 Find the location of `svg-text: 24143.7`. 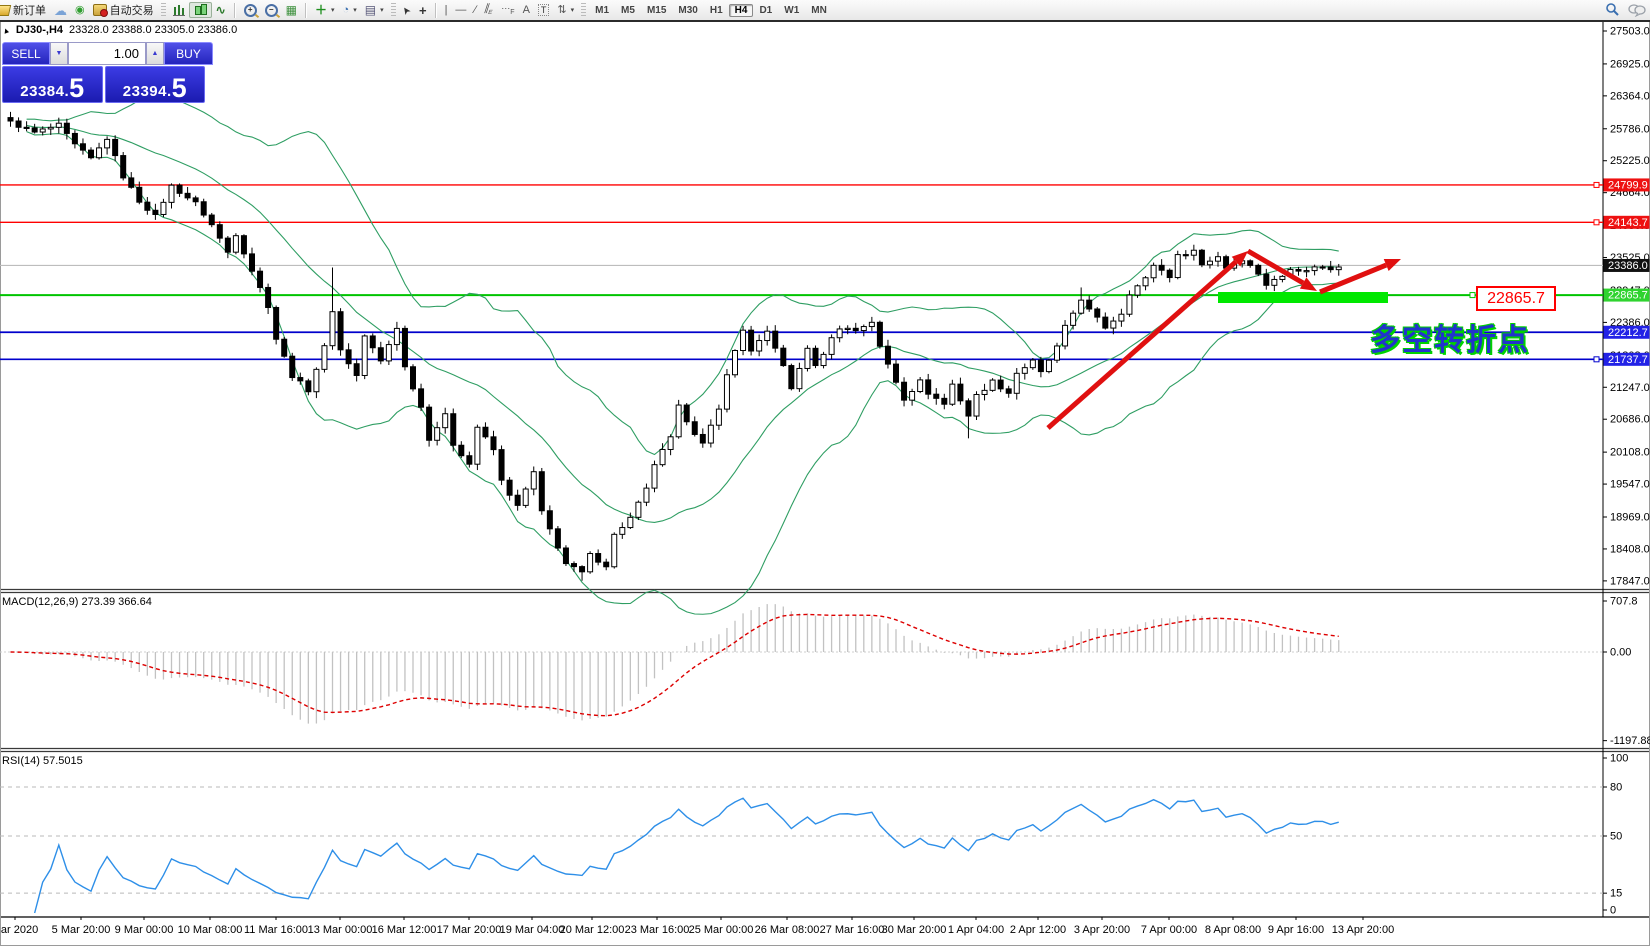

svg-text: 24143.7 is located at coordinates (1628, 223).